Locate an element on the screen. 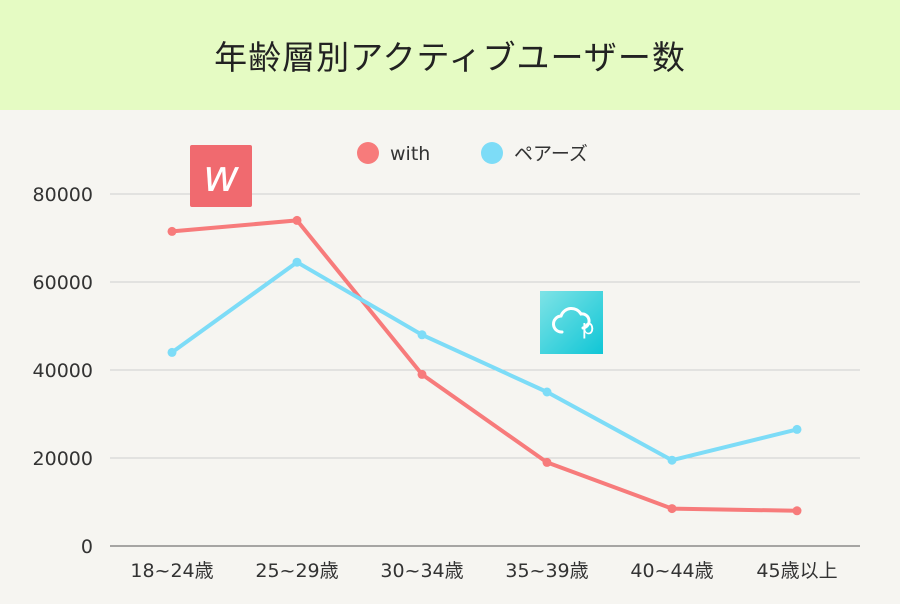  y-axis-ticks: 0 20000 40000 60000 80000 is located at coordinates (63, 371).